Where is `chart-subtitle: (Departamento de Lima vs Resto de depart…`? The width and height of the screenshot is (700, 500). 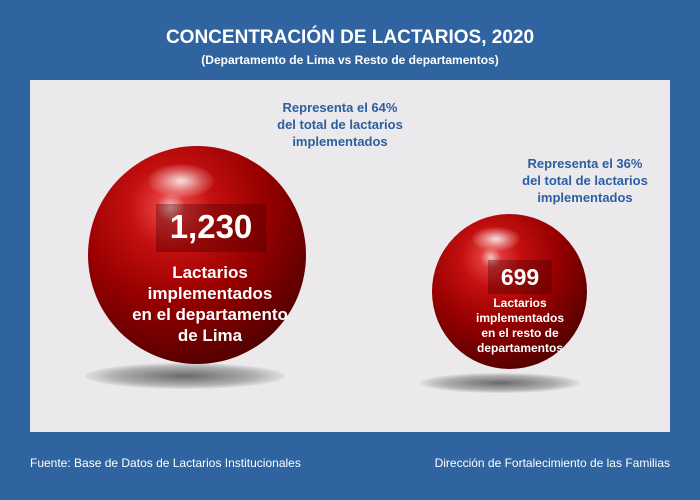
chart-subtitle: (Departamento de Lima vs Resto de depart… is located at coordinates (350, 60).